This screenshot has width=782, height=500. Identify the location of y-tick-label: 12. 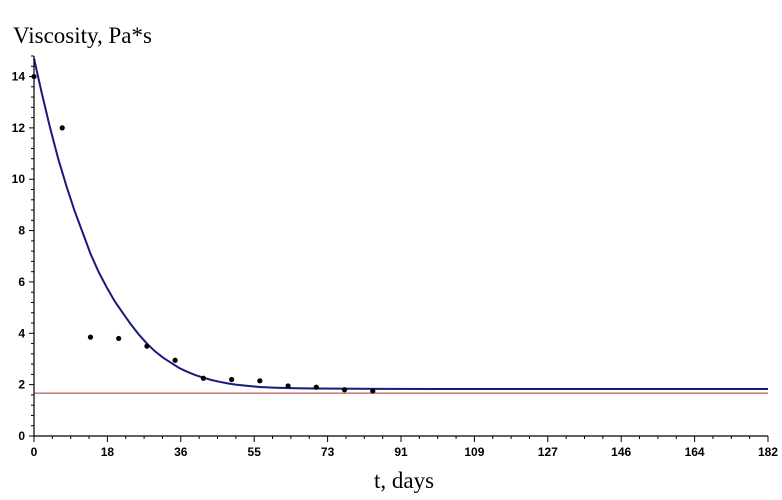
(19, 128).